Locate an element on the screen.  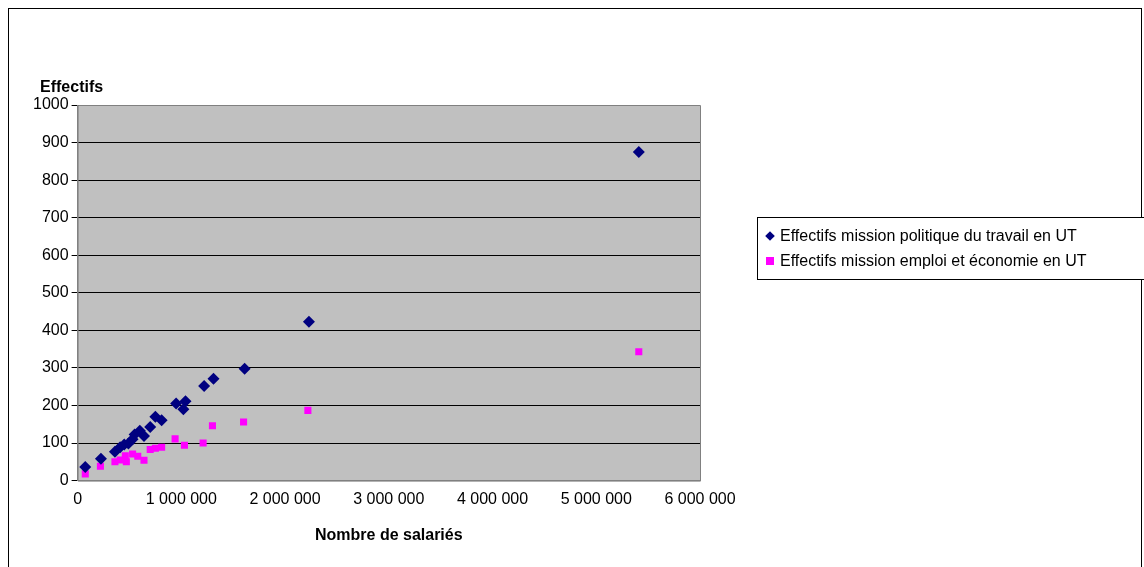
x-tick-label: 3 000 000 is located at coordinates (389, 498).